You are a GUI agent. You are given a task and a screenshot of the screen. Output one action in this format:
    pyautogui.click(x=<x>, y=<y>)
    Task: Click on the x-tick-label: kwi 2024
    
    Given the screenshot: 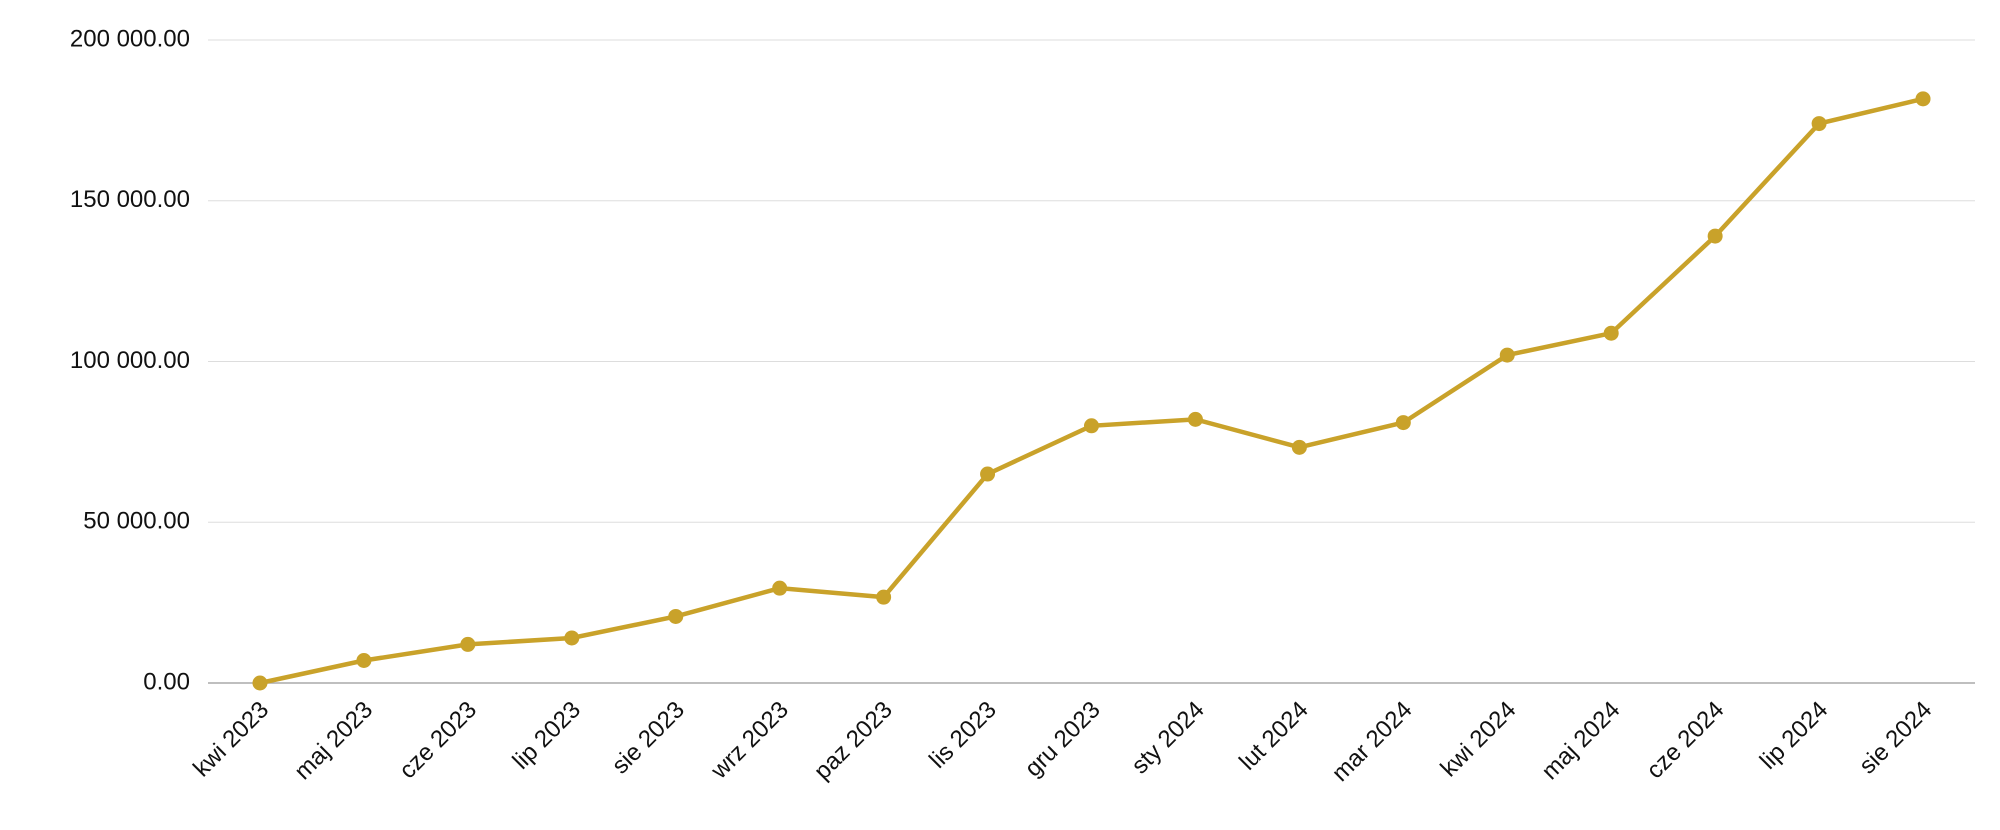 What is the action you would take?
    pyautogui.click(x=1478, y=739)
    